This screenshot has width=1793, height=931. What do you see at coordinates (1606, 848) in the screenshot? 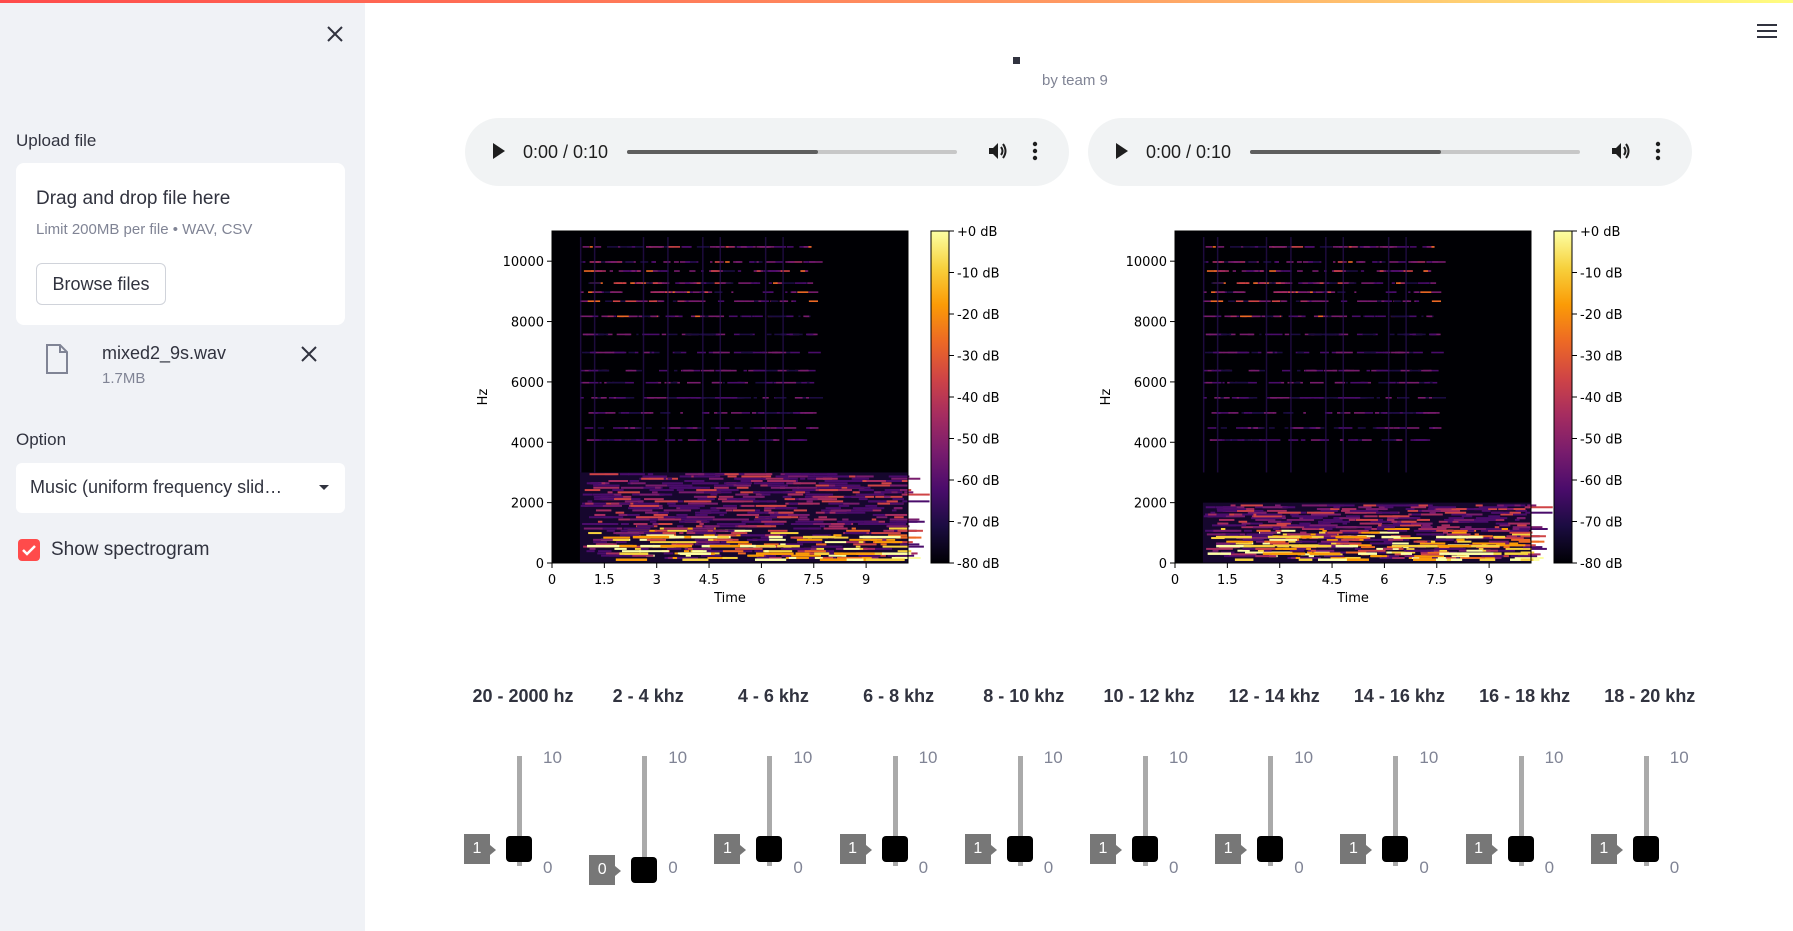
I see `slider-value-tooltip: 1` at bounding box center [1606, 848].